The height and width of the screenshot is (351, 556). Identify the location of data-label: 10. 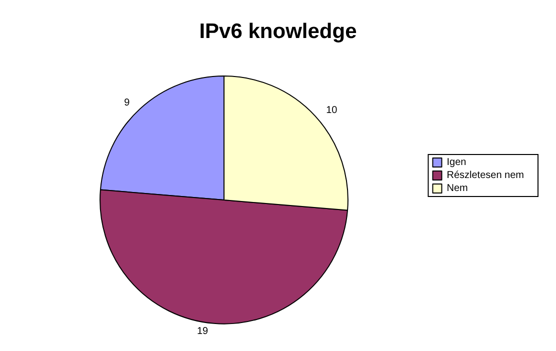
(332, 110).